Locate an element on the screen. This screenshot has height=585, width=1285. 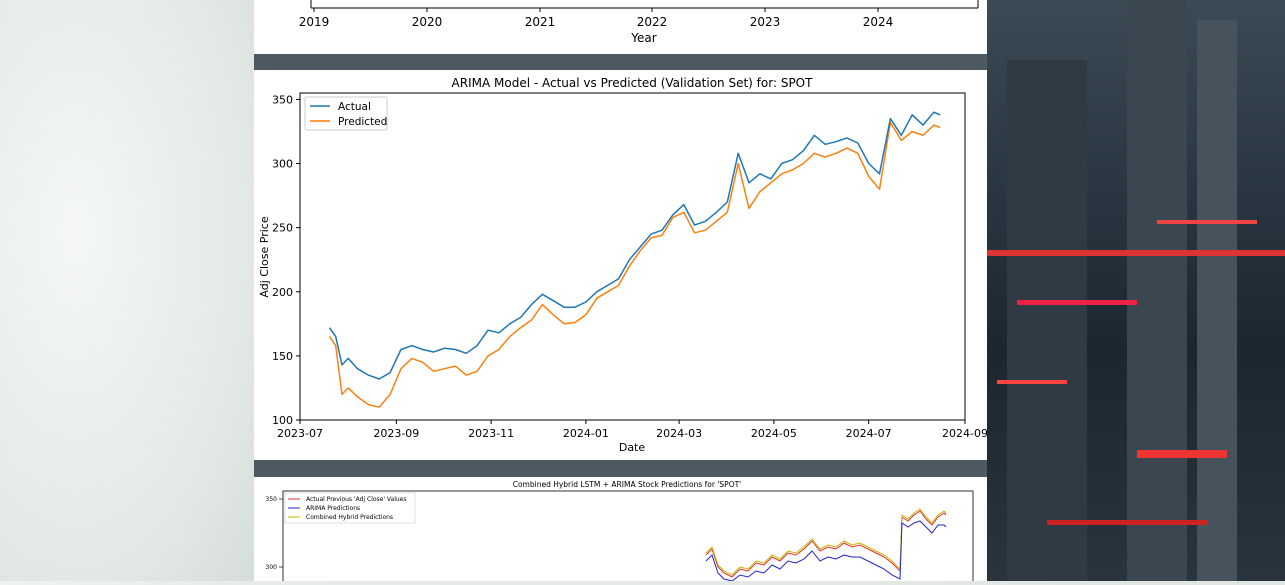
arima-ytick-label: 100 is located at coordinates (282, 420).